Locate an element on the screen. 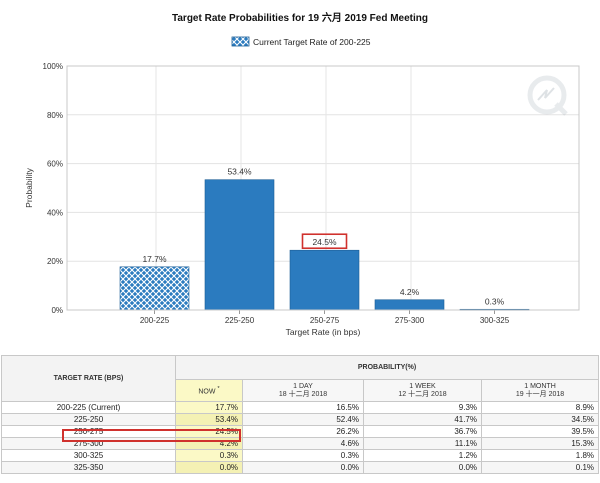 Image resolution: width=600 pixels, height=483 pixels. column-header-now: NOW * is located at coordinates (209, 390).